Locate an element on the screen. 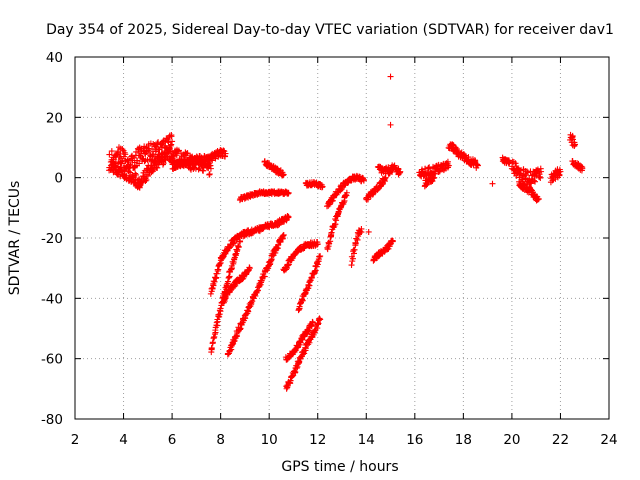 This screenshot has height=480, width=640. x-tick-label: 20 is located at coordinates (511, 440).